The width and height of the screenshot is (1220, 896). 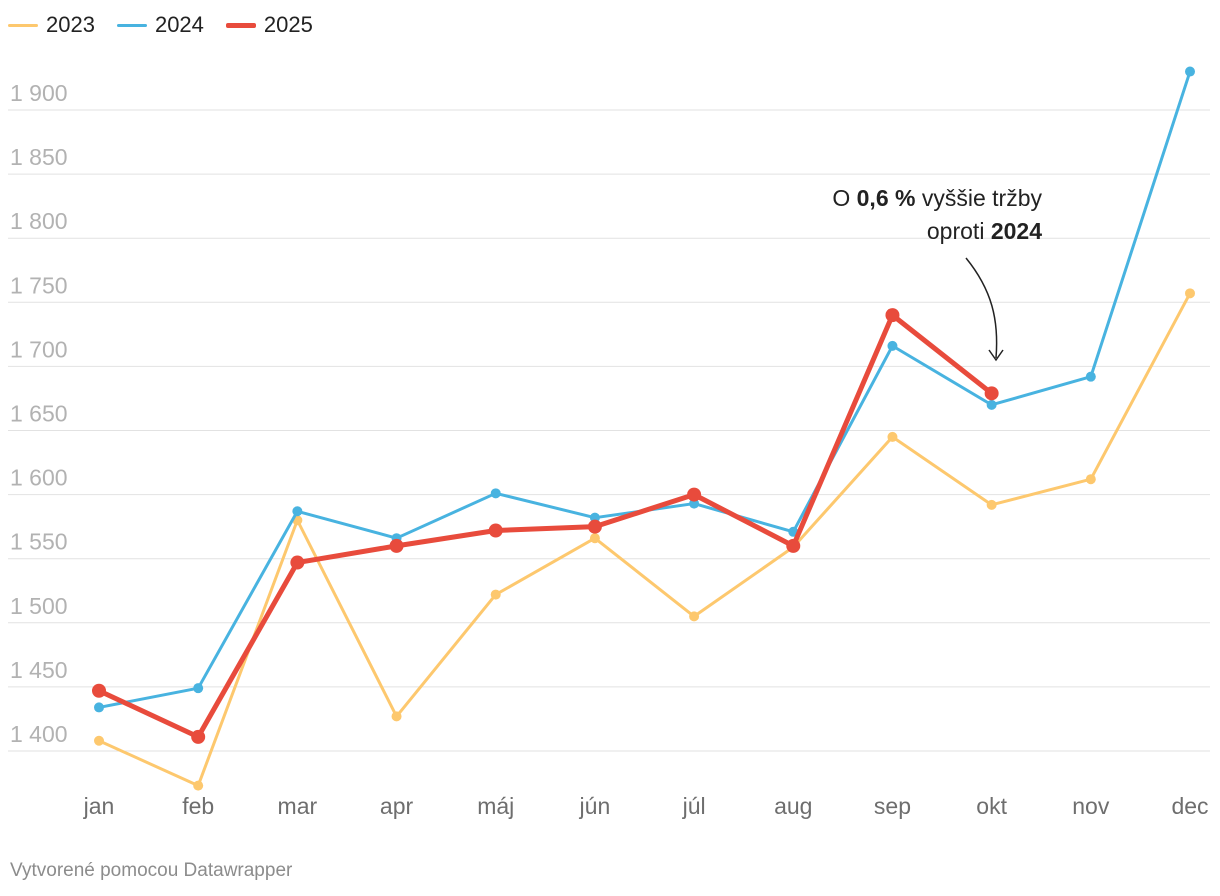 What do you see at coordinates (198, 688) in the screenshot?
I see `point-2024-feb` at bounding box center [198, 688].